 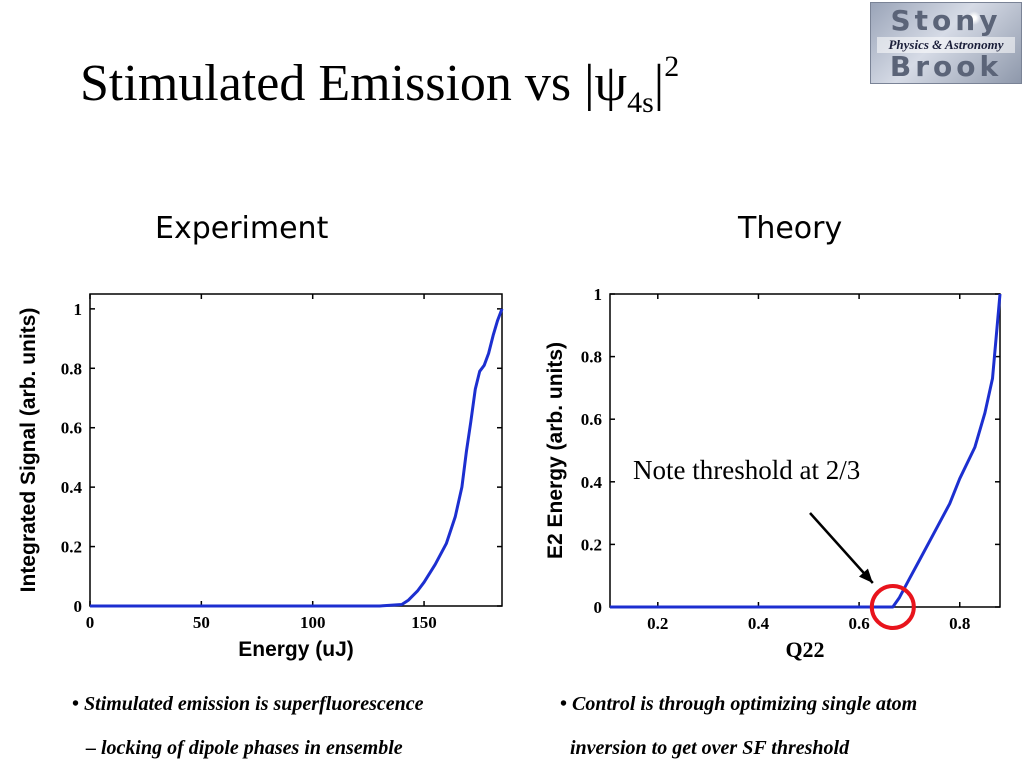 What do you see at coordinates (90, 622) in the screenshot?
I see `experiment-x-tick-label: 0` at bounding box center [90, 622].